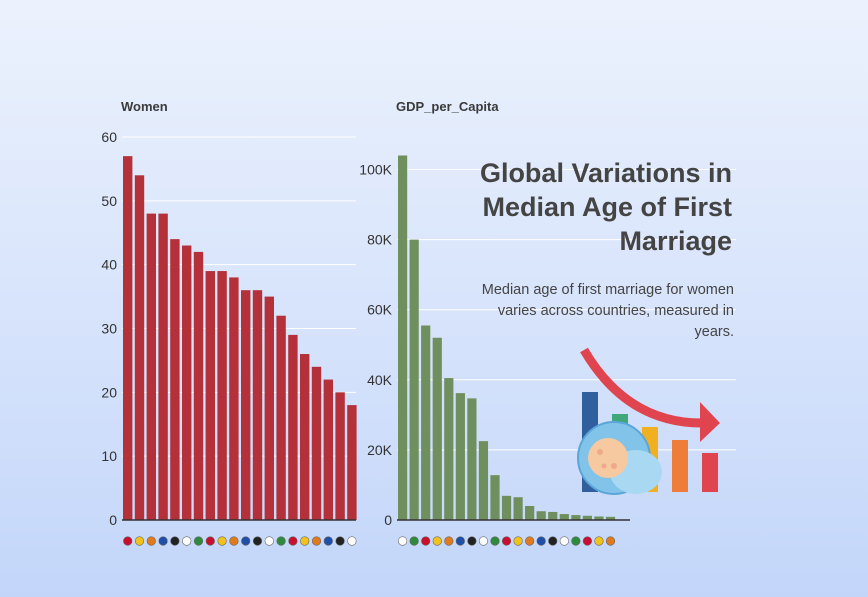 The width and height of the screenshot is (868, 597). I want to click on y-tick-label: 80K, so click(380, 240).